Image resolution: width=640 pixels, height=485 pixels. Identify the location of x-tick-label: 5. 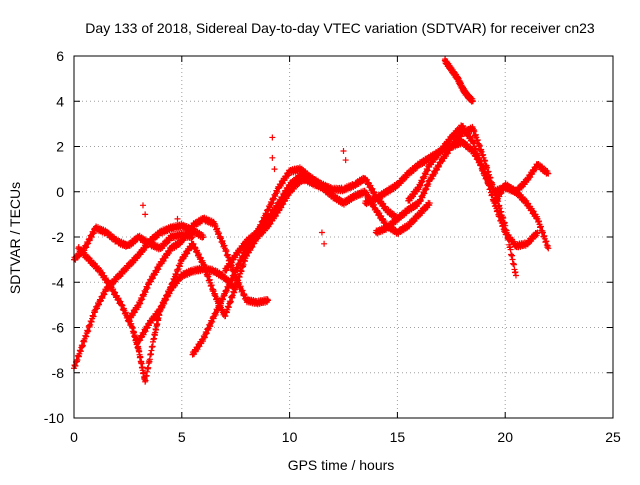
(182, 437).